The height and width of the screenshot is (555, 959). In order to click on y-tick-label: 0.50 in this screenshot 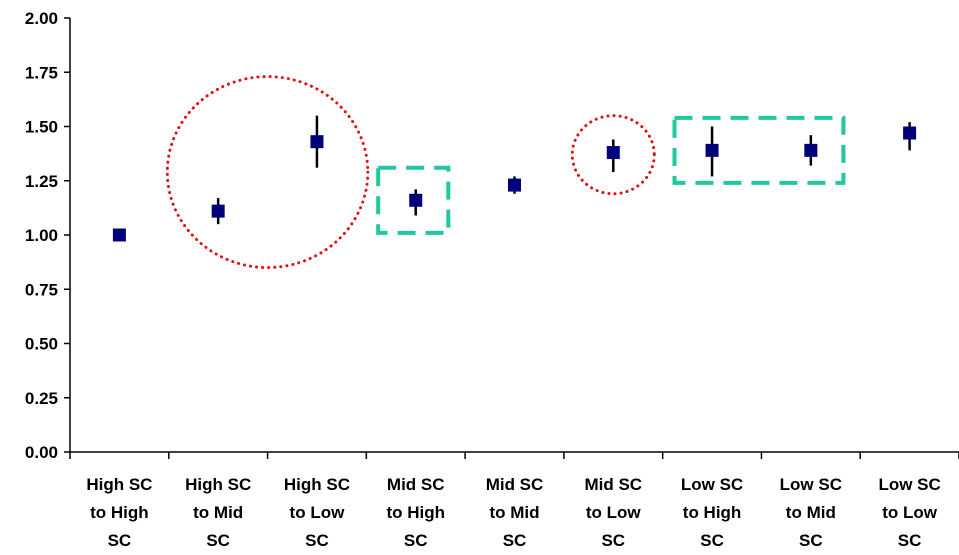, I will do `click(41, 344)`.